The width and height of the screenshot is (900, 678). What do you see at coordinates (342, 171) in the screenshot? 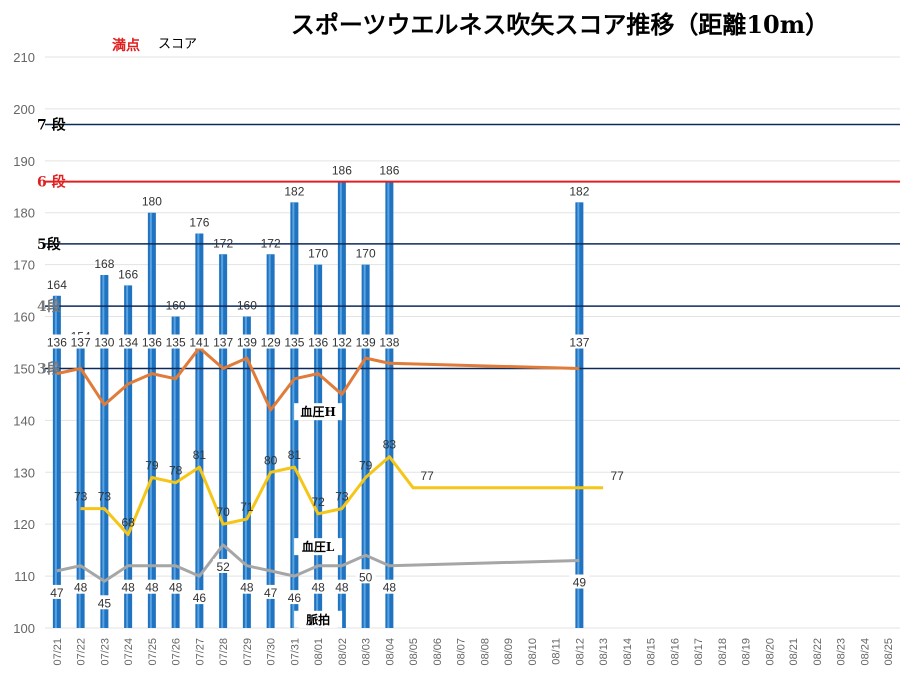
I see `score-label: 186` at bounding box center [342, 171].